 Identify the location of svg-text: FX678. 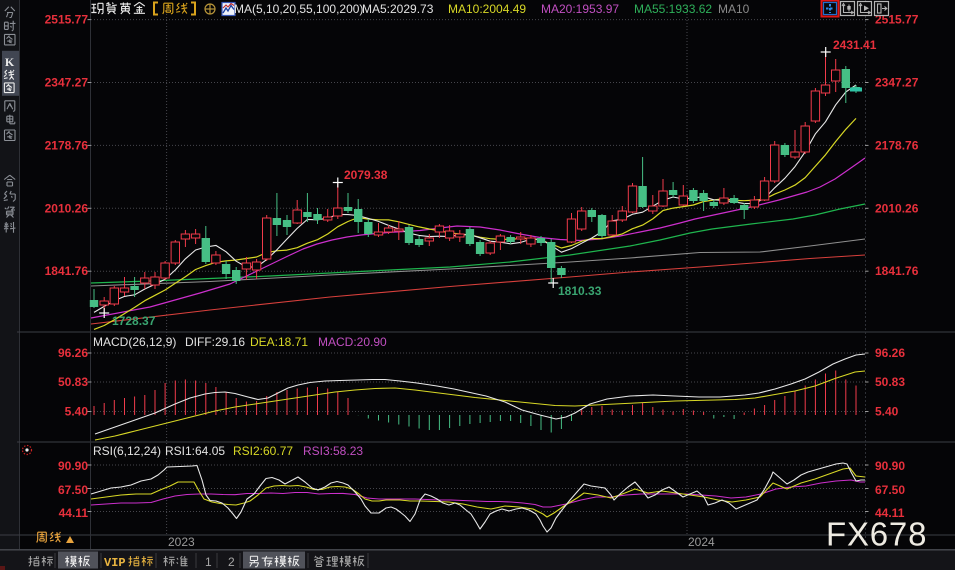
(876, 534).